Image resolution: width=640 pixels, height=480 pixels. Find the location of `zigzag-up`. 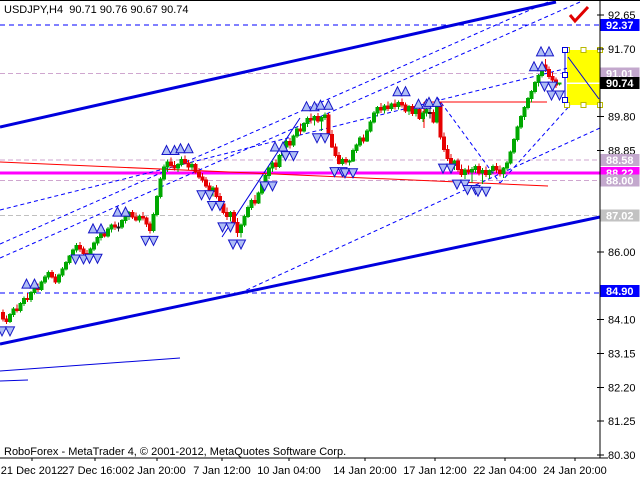

zigzag-up is located at coordinates (550, 127).